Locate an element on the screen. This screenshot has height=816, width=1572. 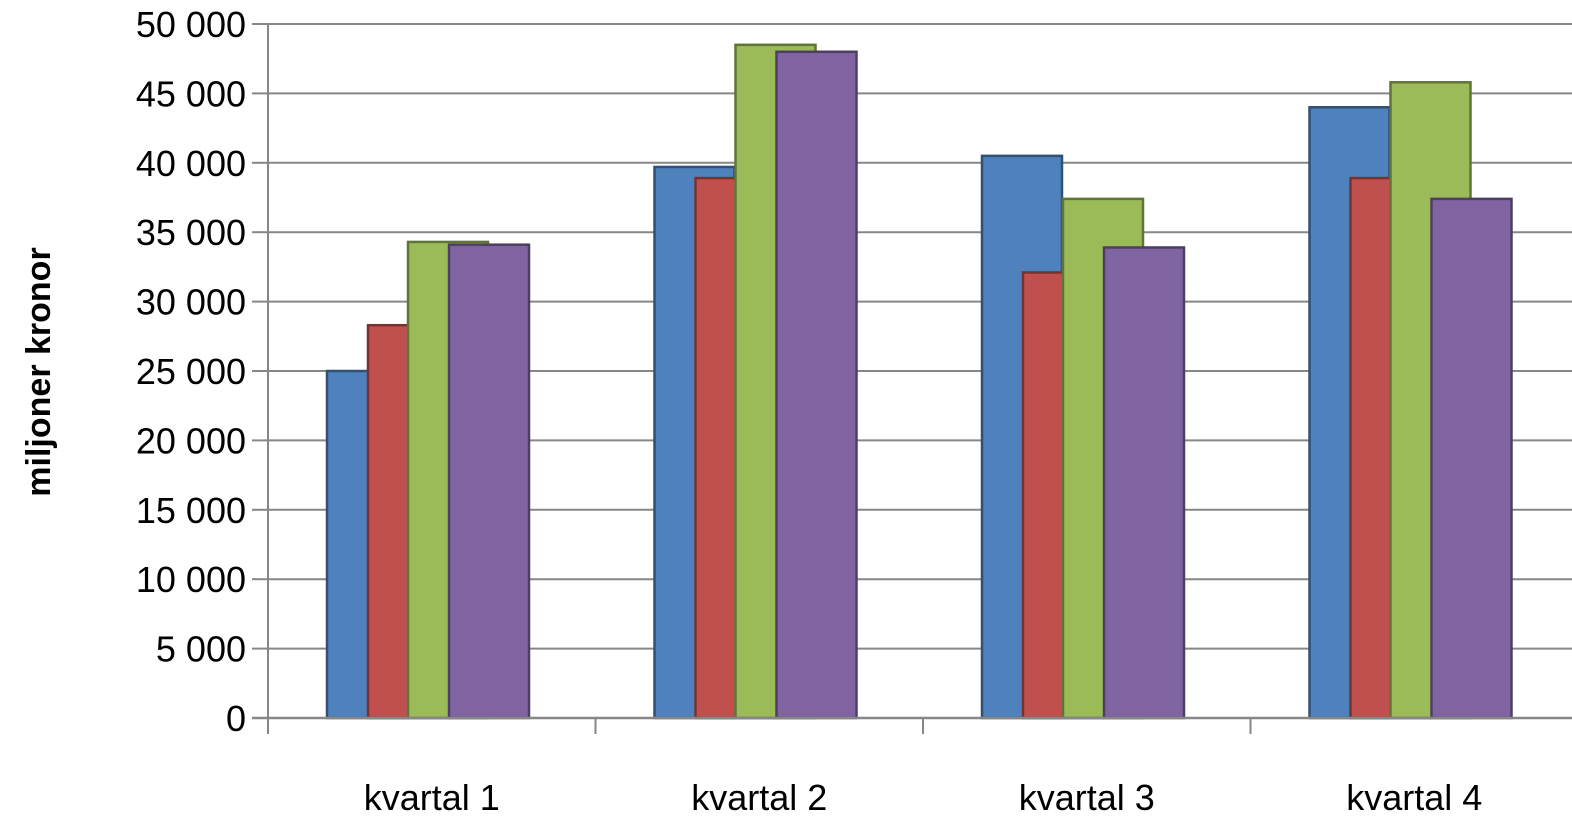
y-tick-label: 45 000 is located at coordinates (191, 93).